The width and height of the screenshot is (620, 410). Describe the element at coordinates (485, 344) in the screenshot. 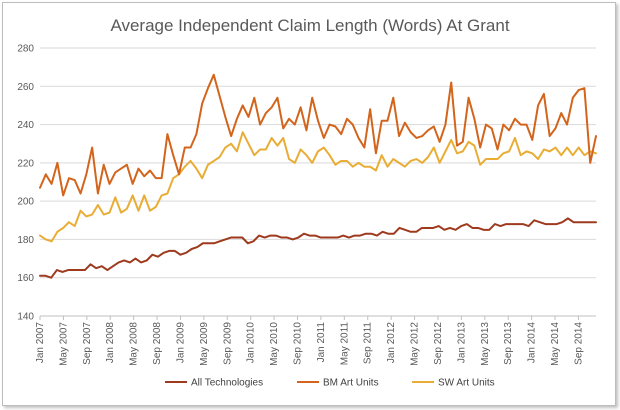

I see `x-tick-label: May 2013` at that location.